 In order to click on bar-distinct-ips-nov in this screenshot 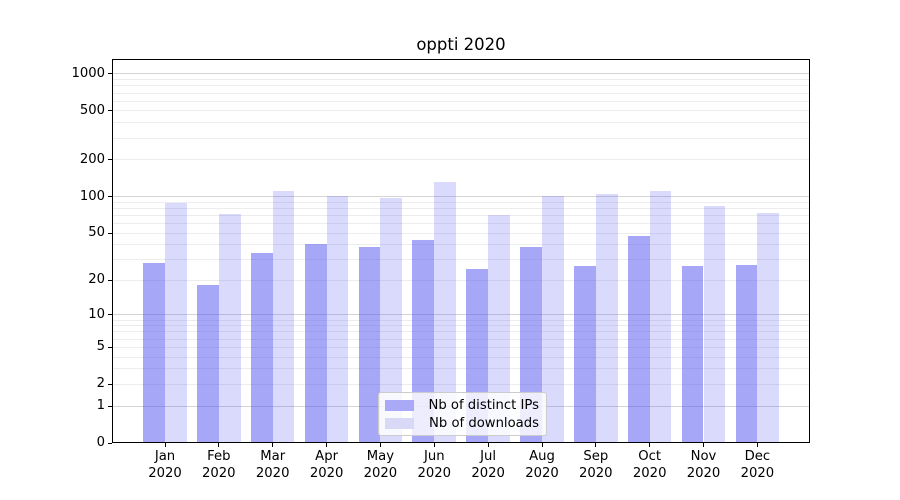, I will do `click(692, 354)`.